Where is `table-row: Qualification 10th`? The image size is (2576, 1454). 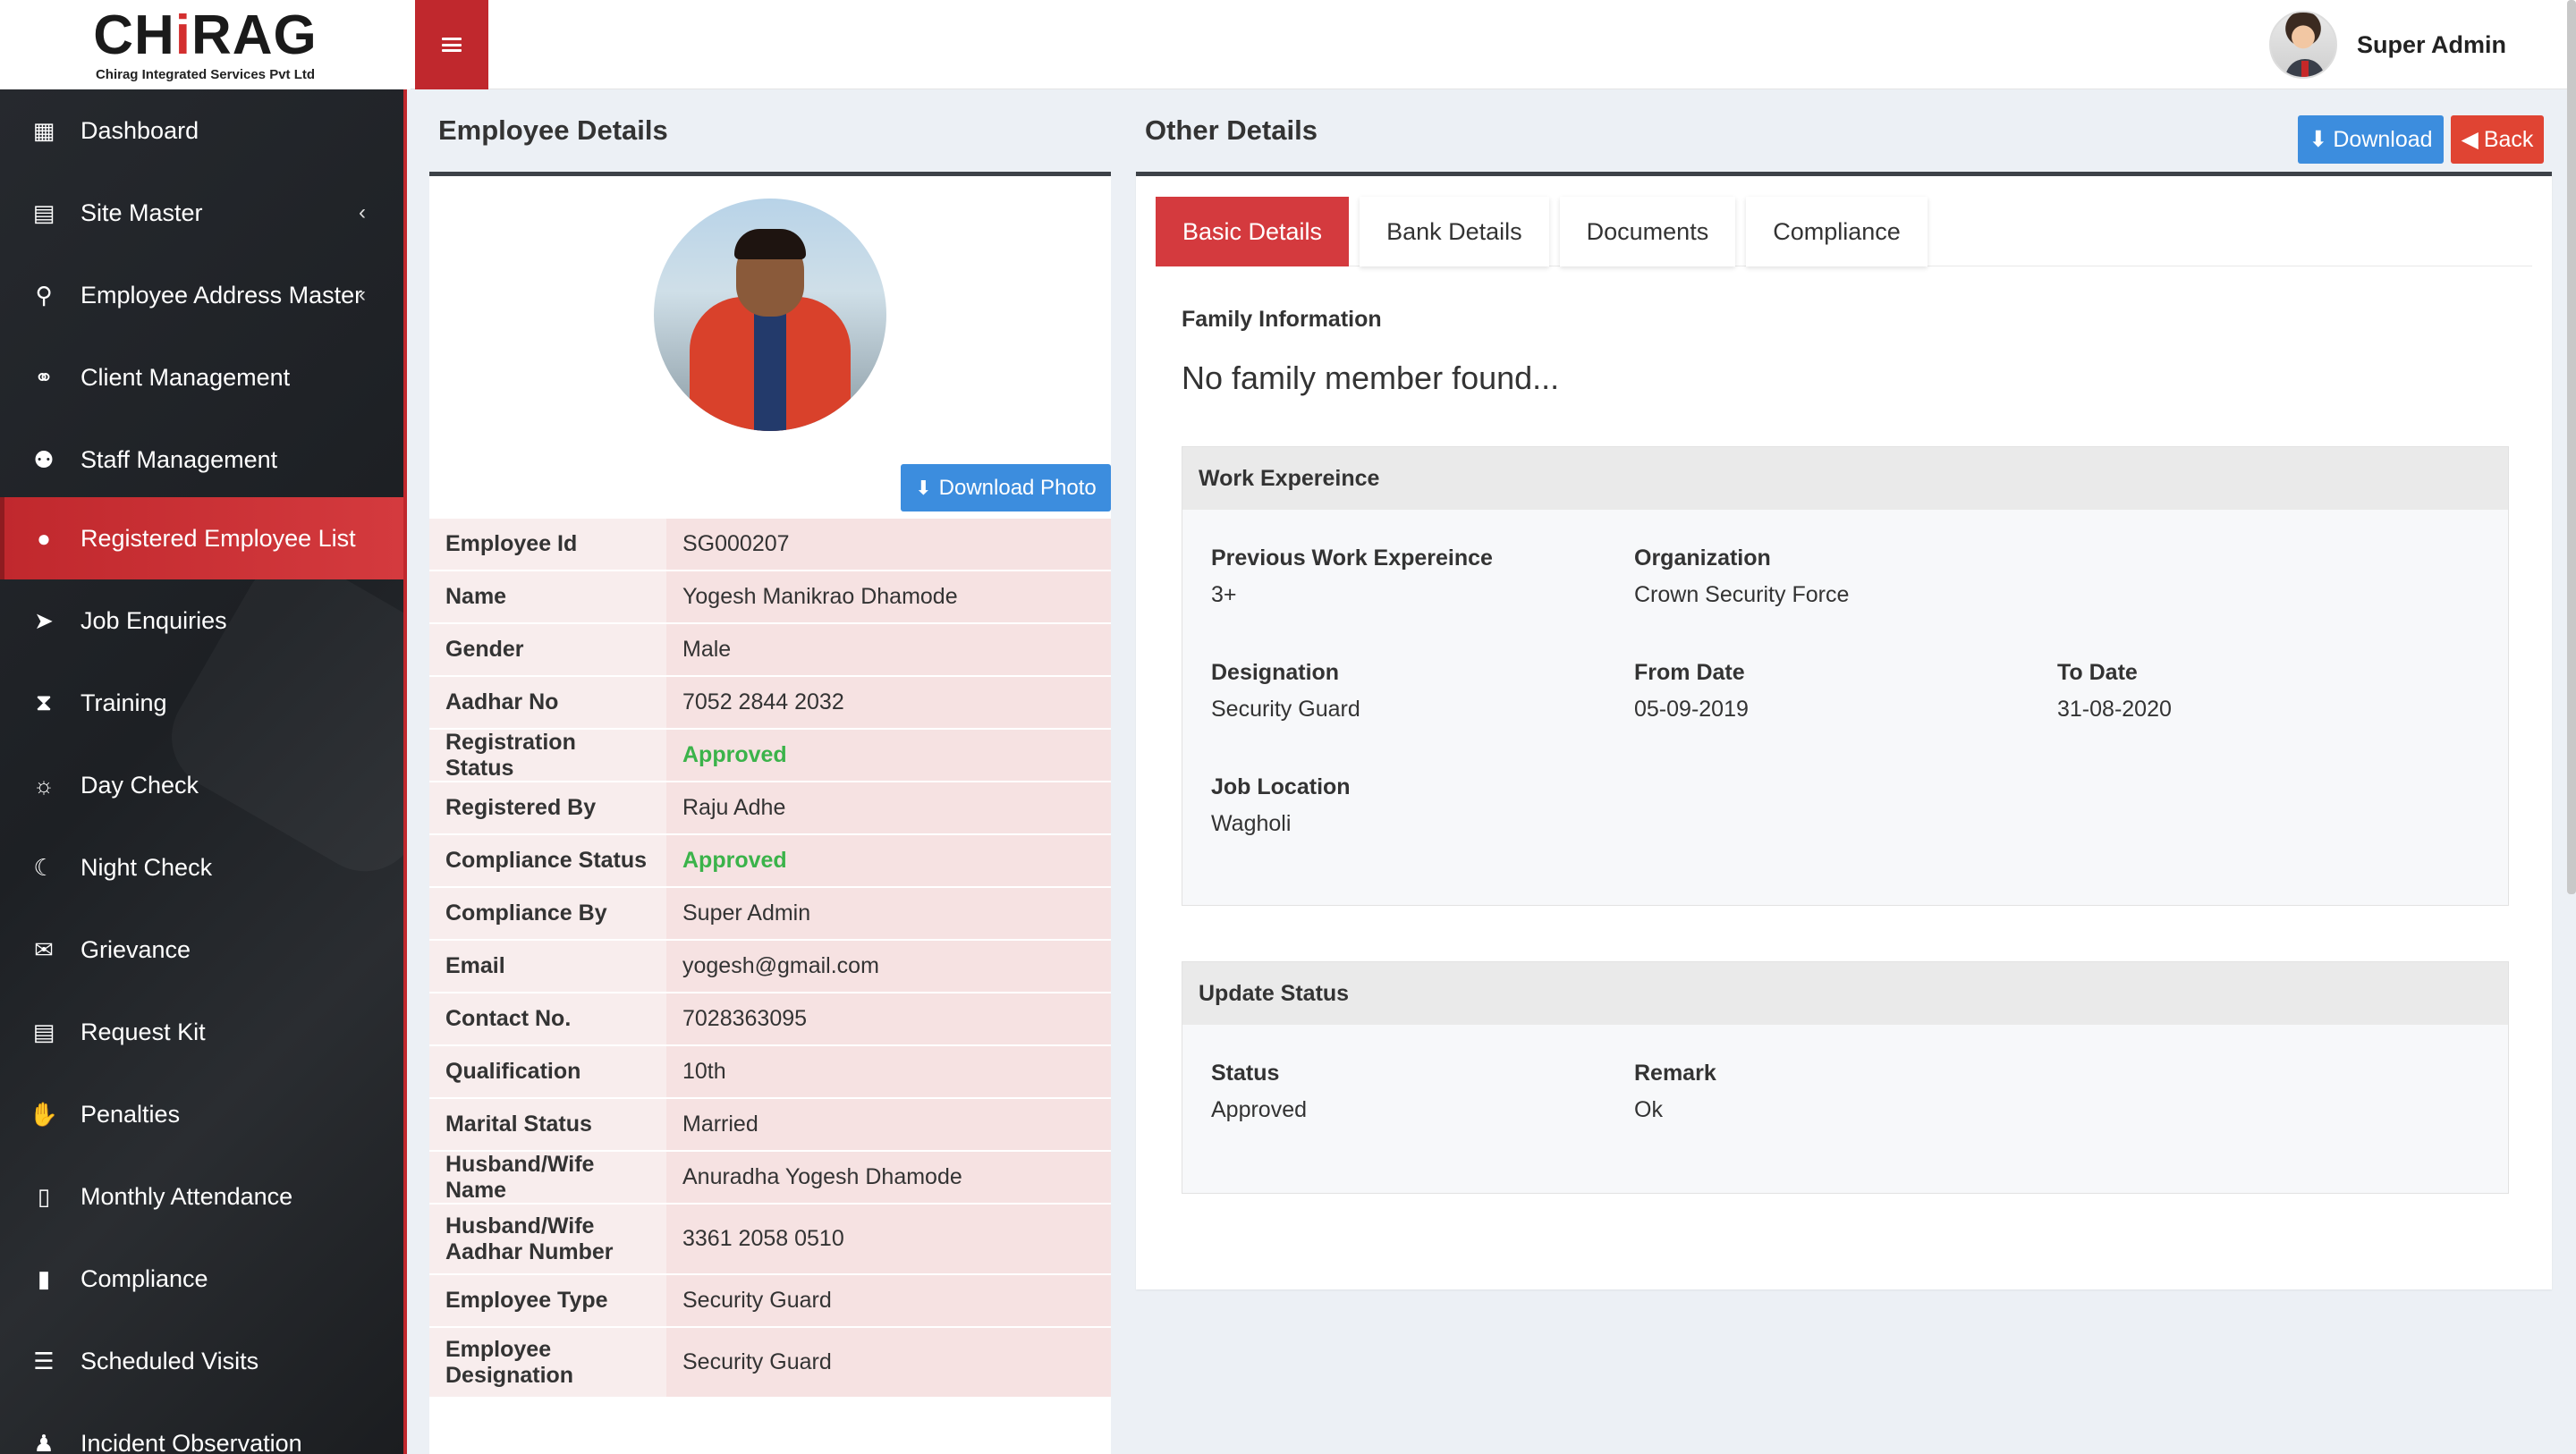
table-row: Qualification 10th is located at coordinates (770, 1072).